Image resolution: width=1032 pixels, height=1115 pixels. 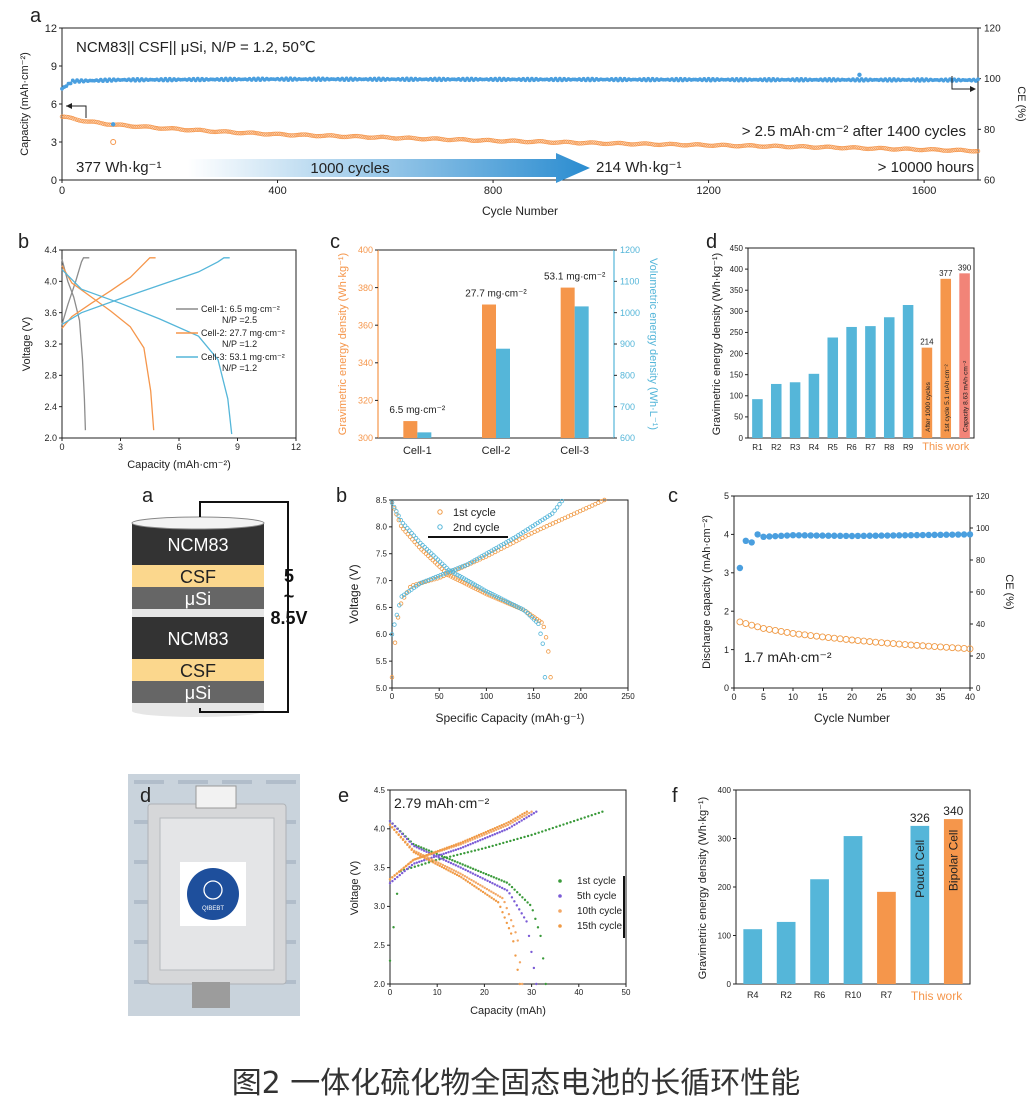 What do you see at coordinates (978, 688) in the screenshot?
I see `y2-tick-label: 0` at bounding box center [978, 688].